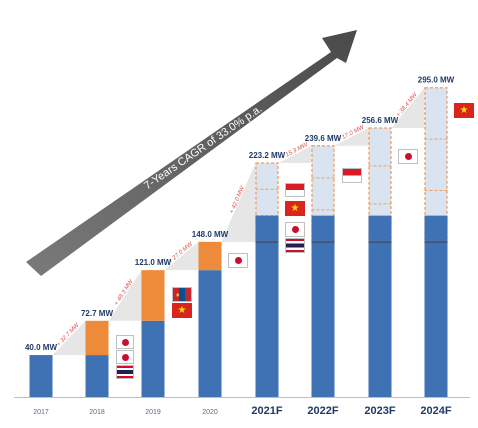 This screenshot has width=478, height=428. What do you see at coordinates (266, 411) in the screenshot?
I see `category-label: 2021F` at bounding box center [266, 411].